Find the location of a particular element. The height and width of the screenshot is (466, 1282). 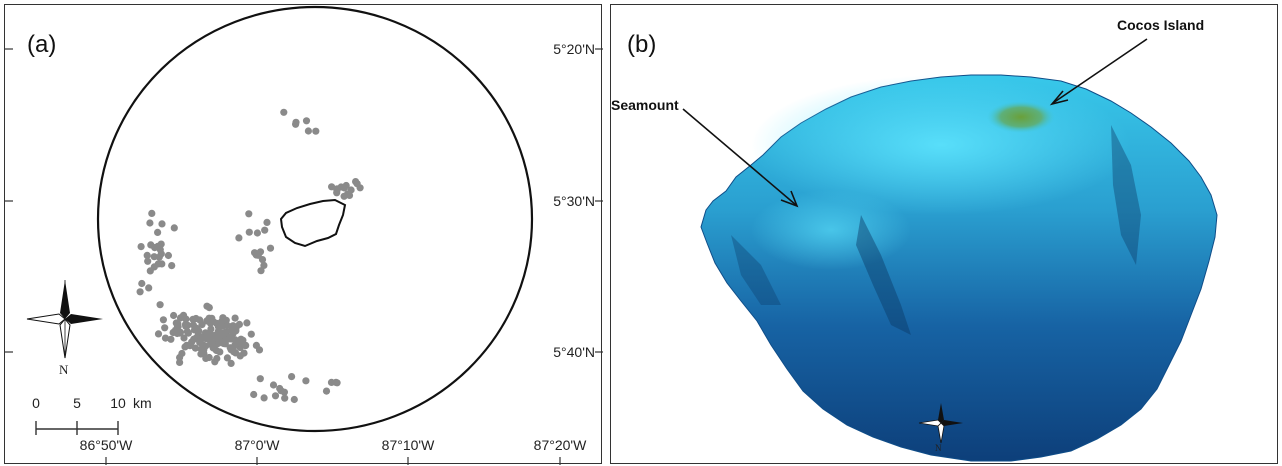

north-arrow-b-icon is located at coordinates (940, 423).